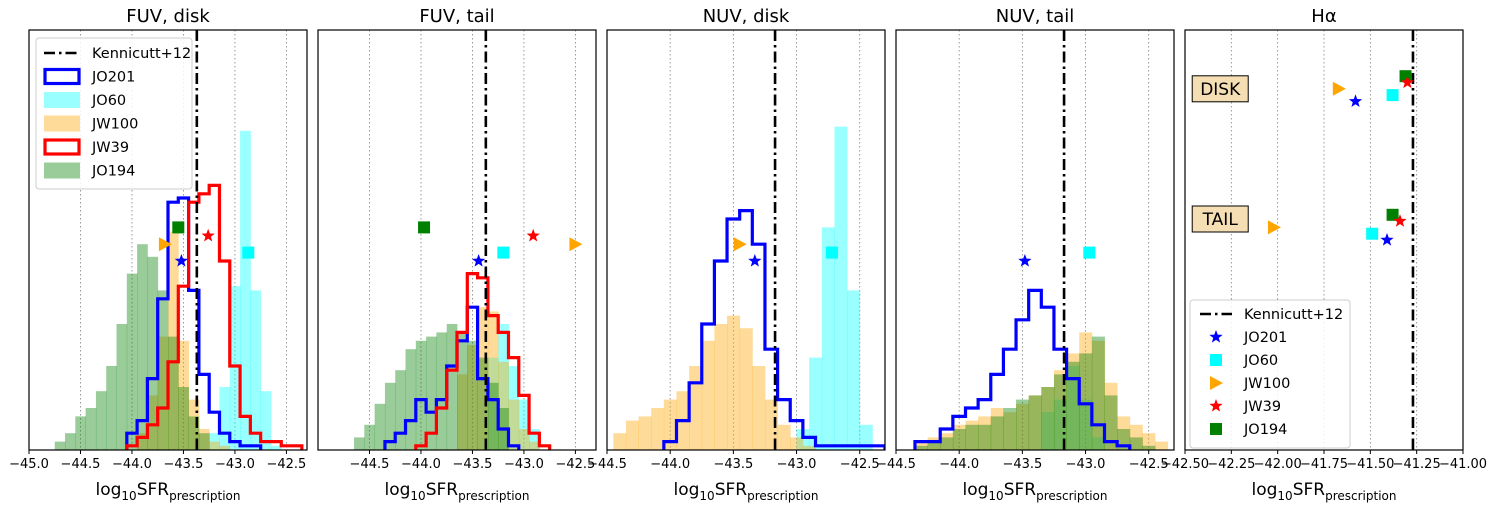 The image size is (1495, 507). I want to click on x-tick-label: −41.50, so click(1370, 464).